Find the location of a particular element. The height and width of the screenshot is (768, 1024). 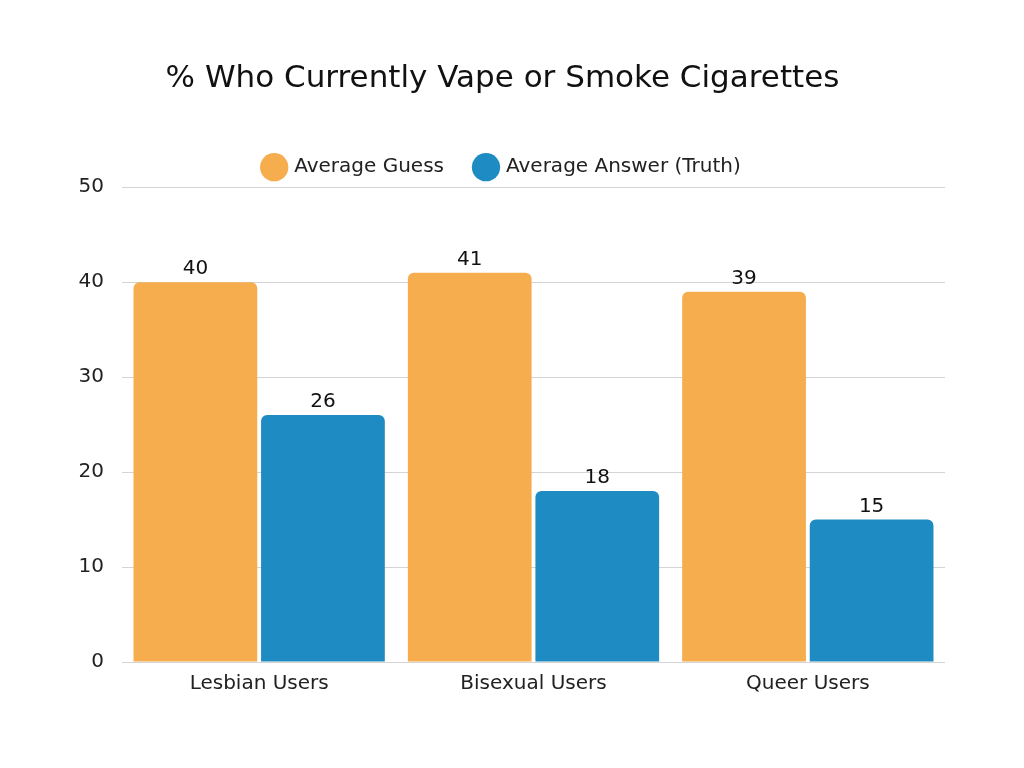

chart-title: % Who Currently Vape or Smoke Cigarettes is located at coordinates (502, 75).